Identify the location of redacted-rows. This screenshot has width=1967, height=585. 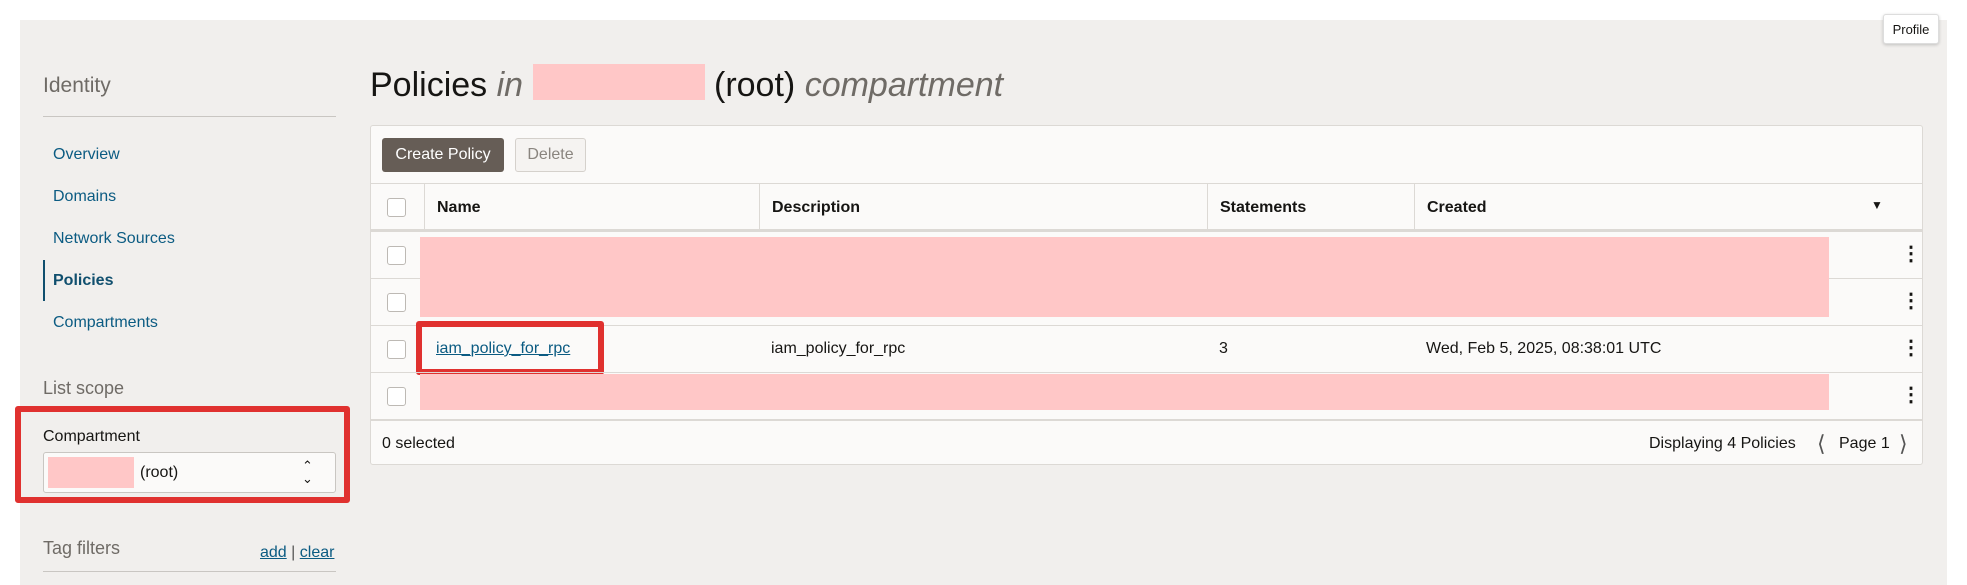
(1124, 277).